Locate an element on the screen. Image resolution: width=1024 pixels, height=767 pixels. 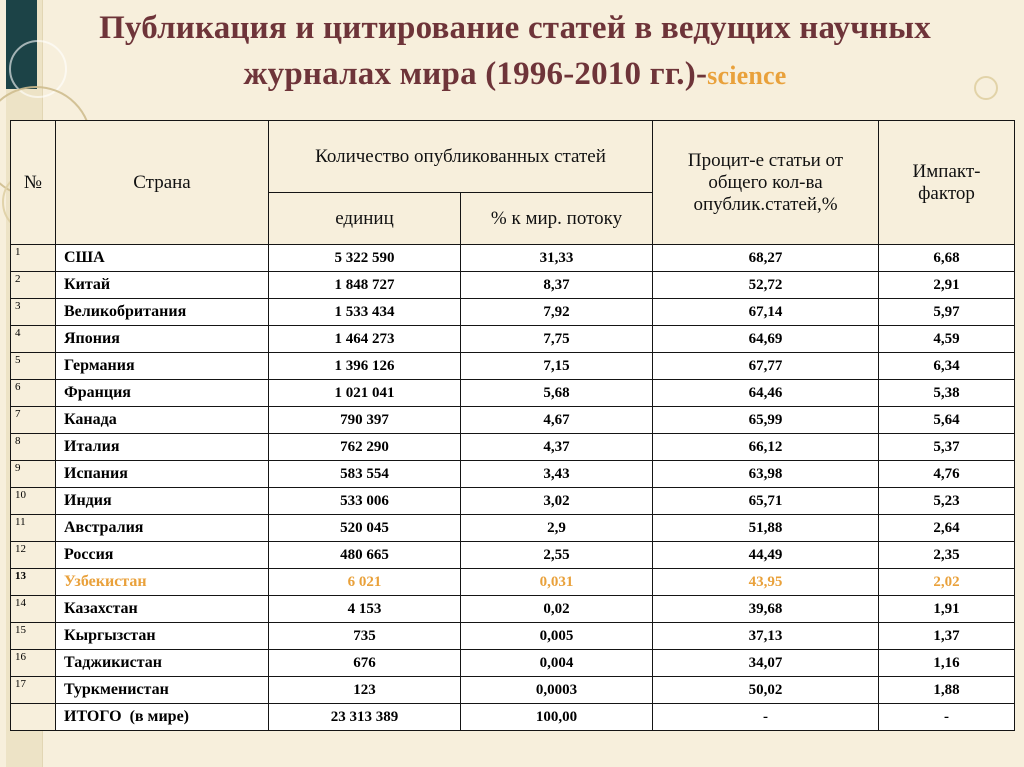
header-impact-factor: Импакт-фактор is located at coordinates (947, 182).